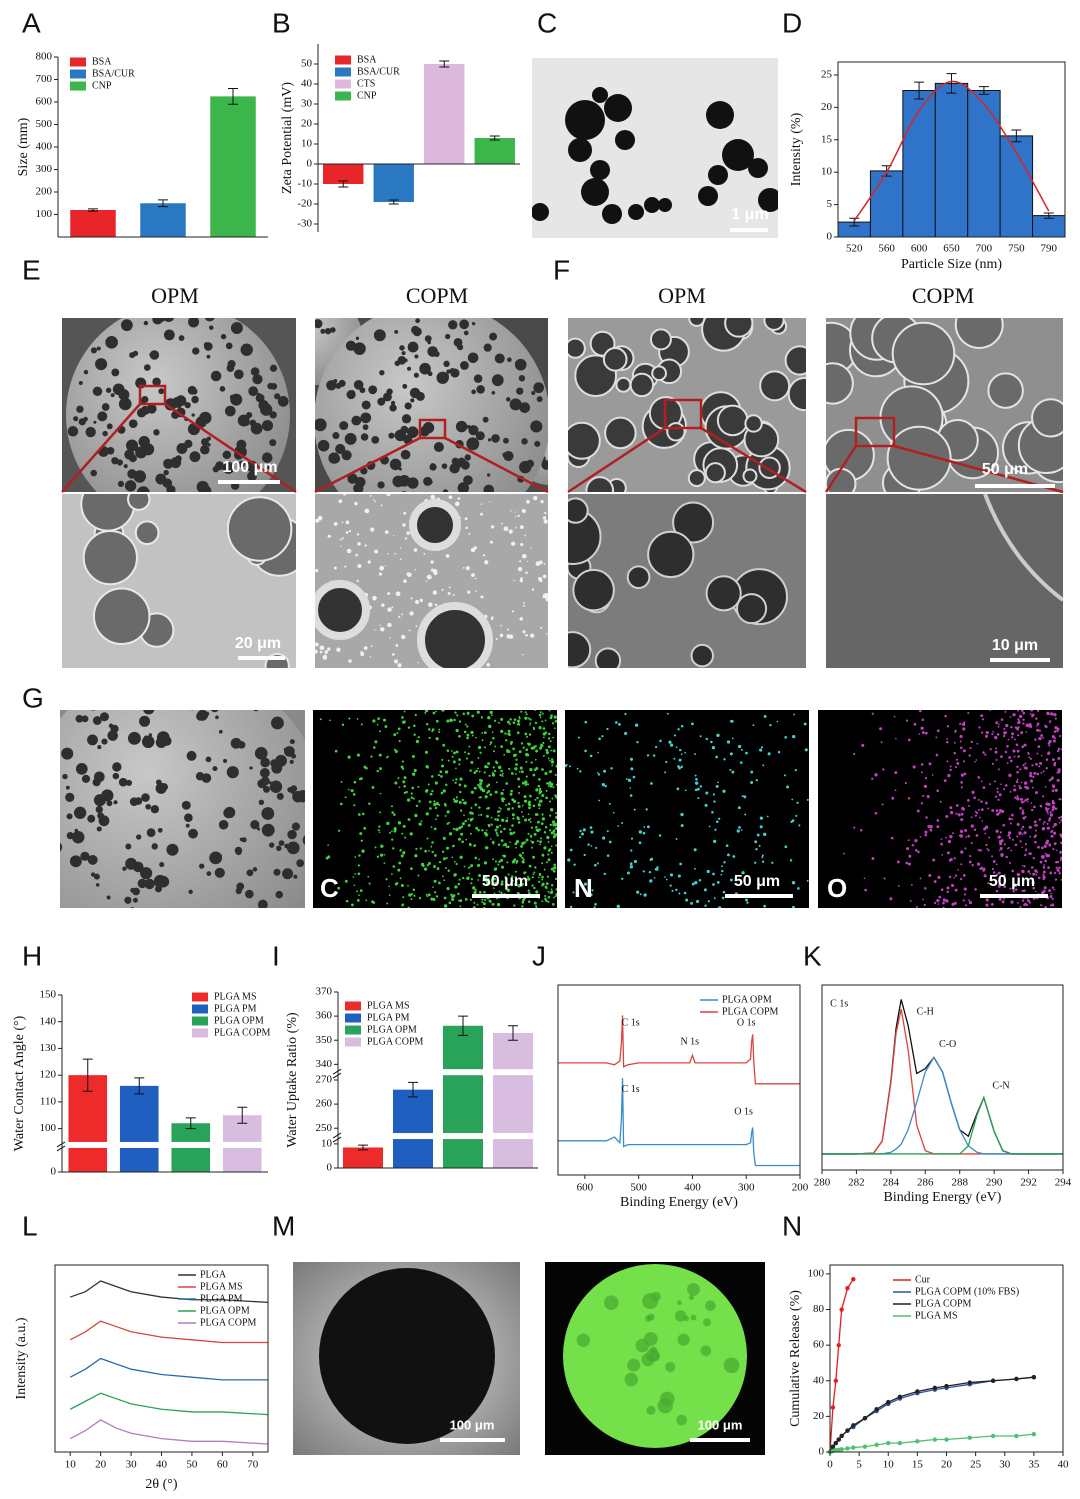 Image resolution: width=1080 pixels, height=1499 pixels. What do you see at coordinates (230, 448) in the screenshot?
I see `zoom-line` at bounding box center [230, 448].